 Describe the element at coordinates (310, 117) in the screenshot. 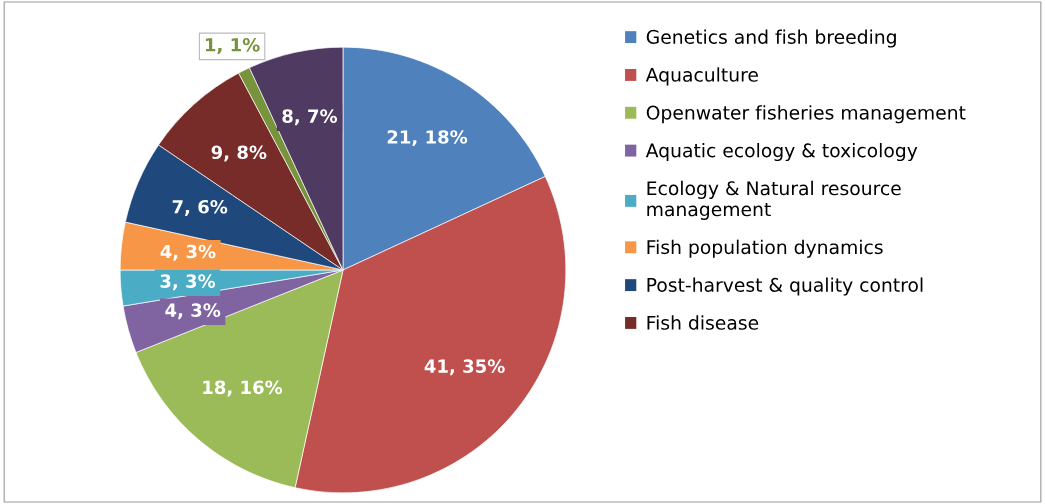

I see `data-label: 8, 7%` at that location.